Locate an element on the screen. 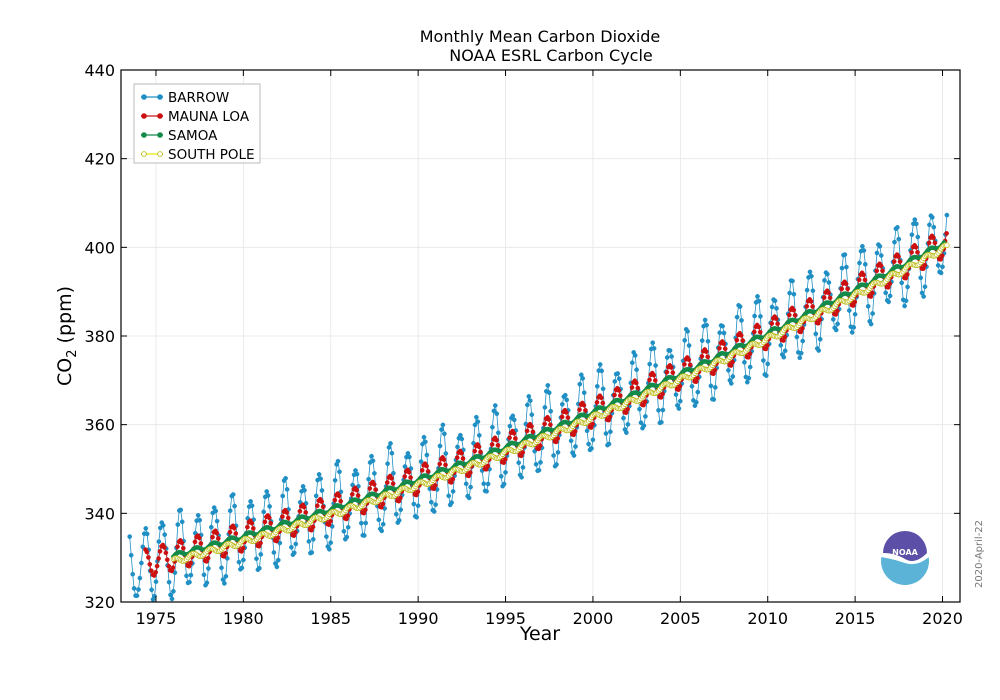 The image size is (1000, 700). legend-item: SOUTH POLE is located at coordinates (198, 155).